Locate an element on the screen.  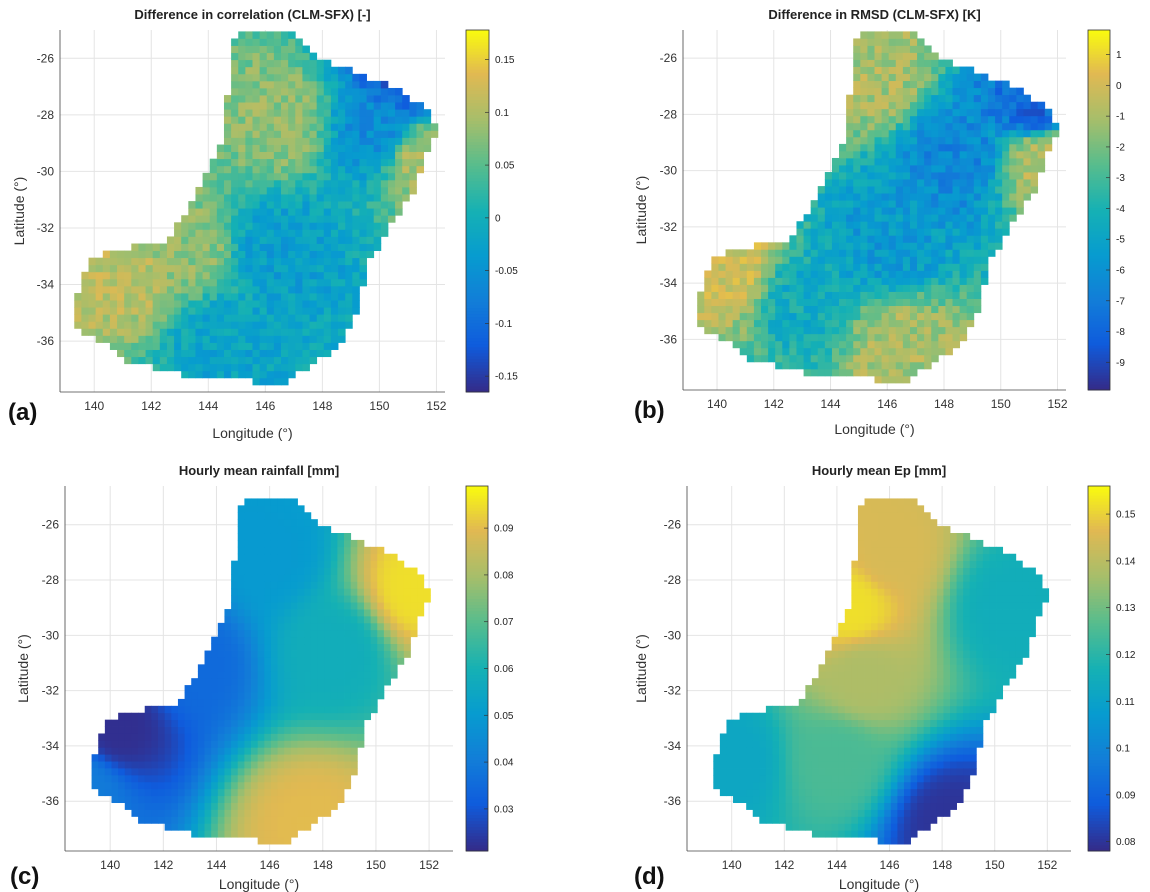
colorbar-tick-label: -1 is located at coordinates (1120, 117).